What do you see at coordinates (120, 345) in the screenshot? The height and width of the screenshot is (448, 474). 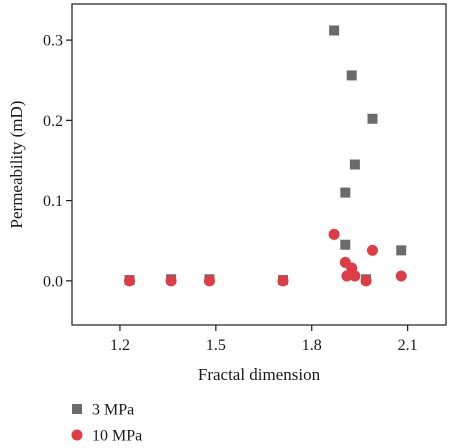 I see `x-tick-label: 1.2` at bounding box center [120, 345].